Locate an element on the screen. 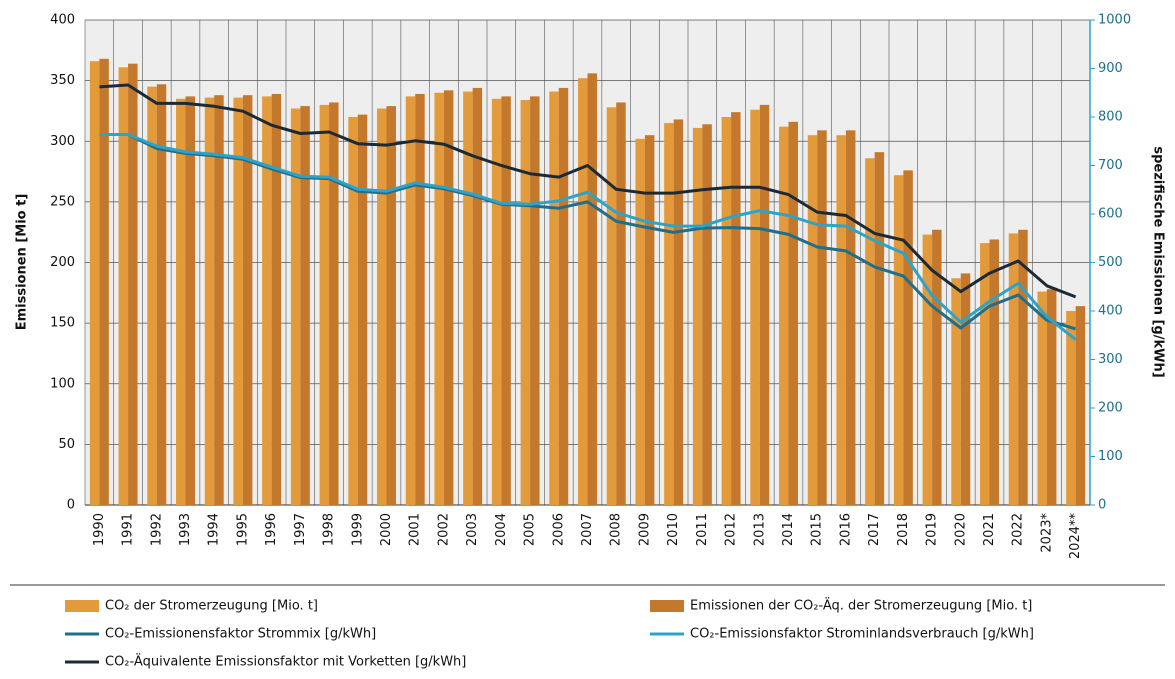 The image size is (1175, 679). x-tick-label: 2001 is located at coordinates (415, 529).